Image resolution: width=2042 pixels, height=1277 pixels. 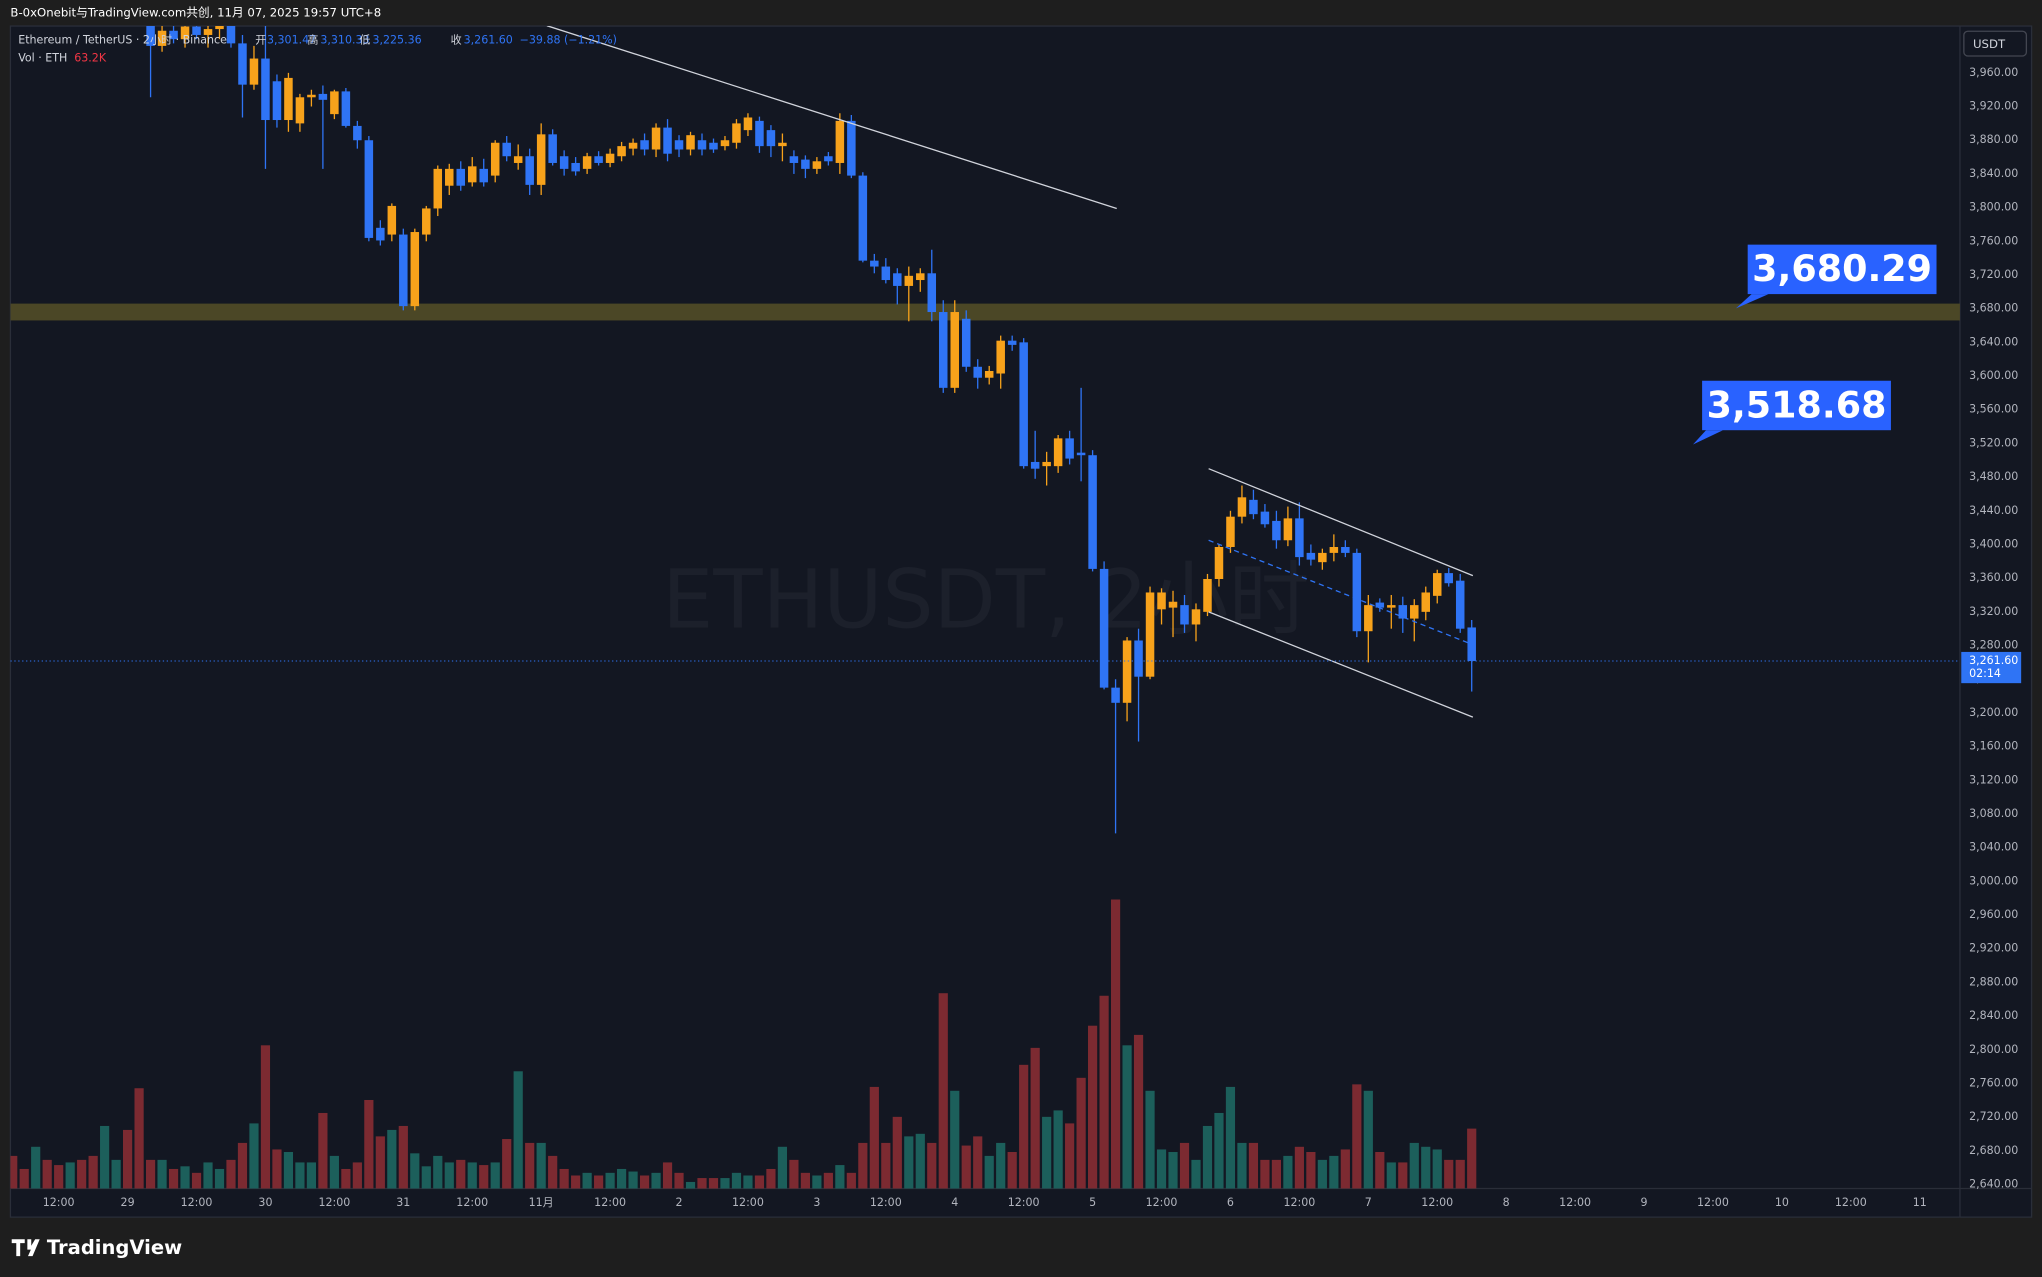 I want to click on y-tick-label: 3,360.00, so click(x=1993, y=577).